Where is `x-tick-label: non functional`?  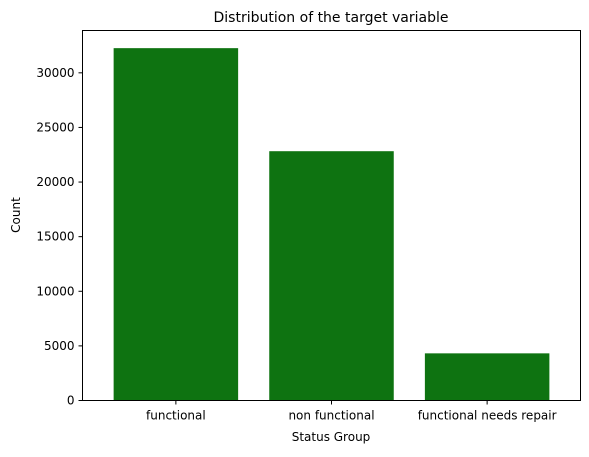
x-tick-label: non functional is located at coordinates (331, 416).